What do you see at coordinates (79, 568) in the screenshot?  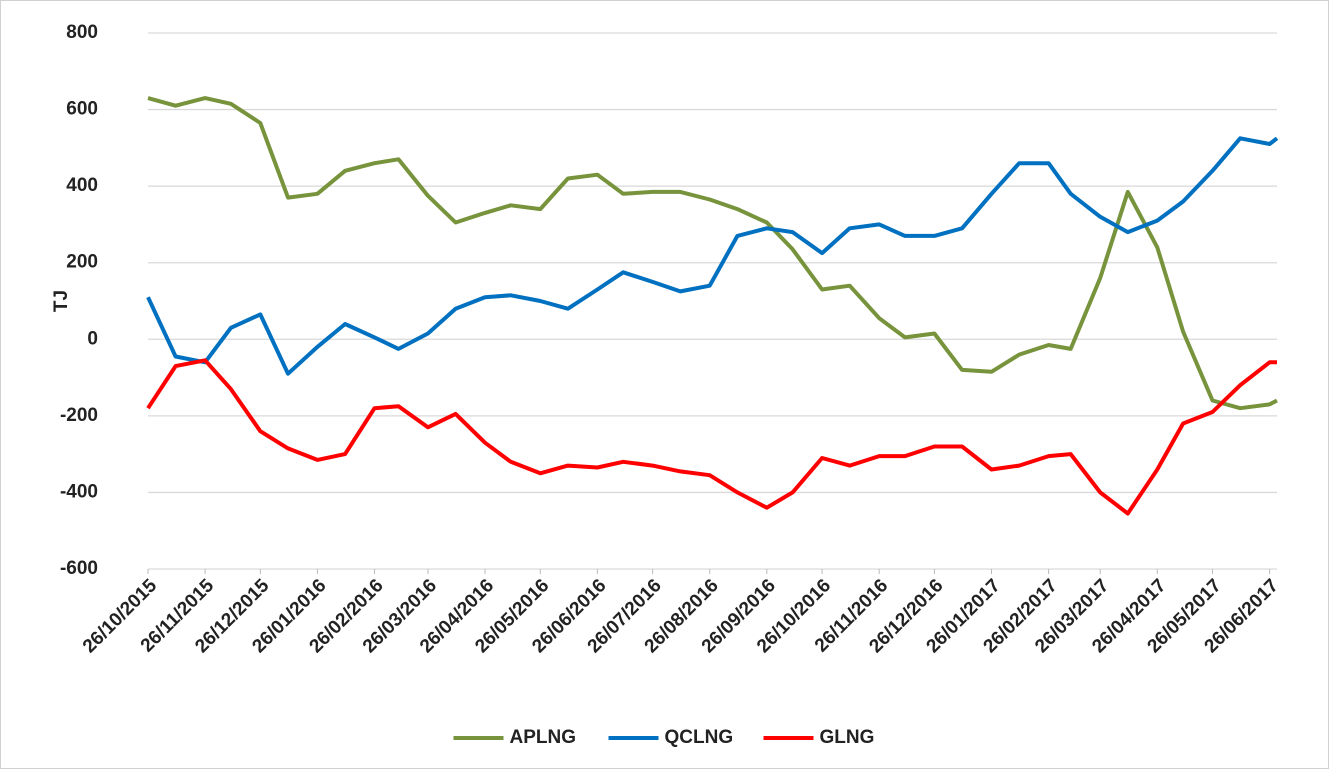 I see `y-tick-label: -600` at bounding box center [79, 568].